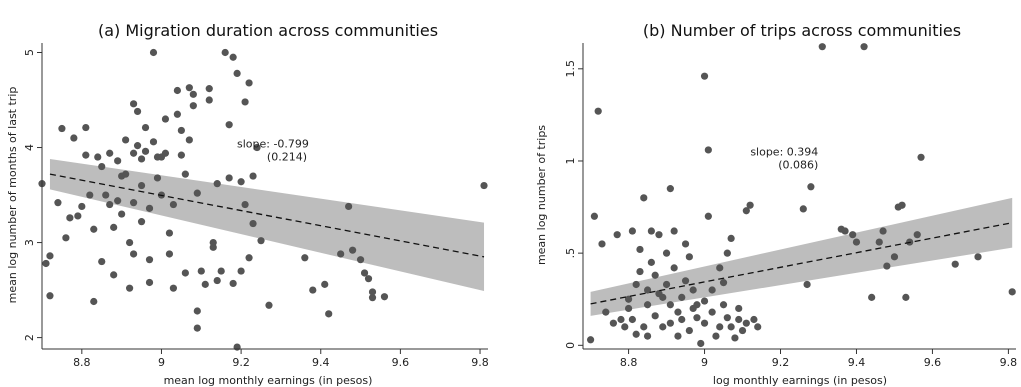 The width and height of the screenshot is (1021, 387). What do you see at coordinates (241, 362) in the screenshot?
I see `x-tick-label: 9.2` at bounding box center [241, 362].